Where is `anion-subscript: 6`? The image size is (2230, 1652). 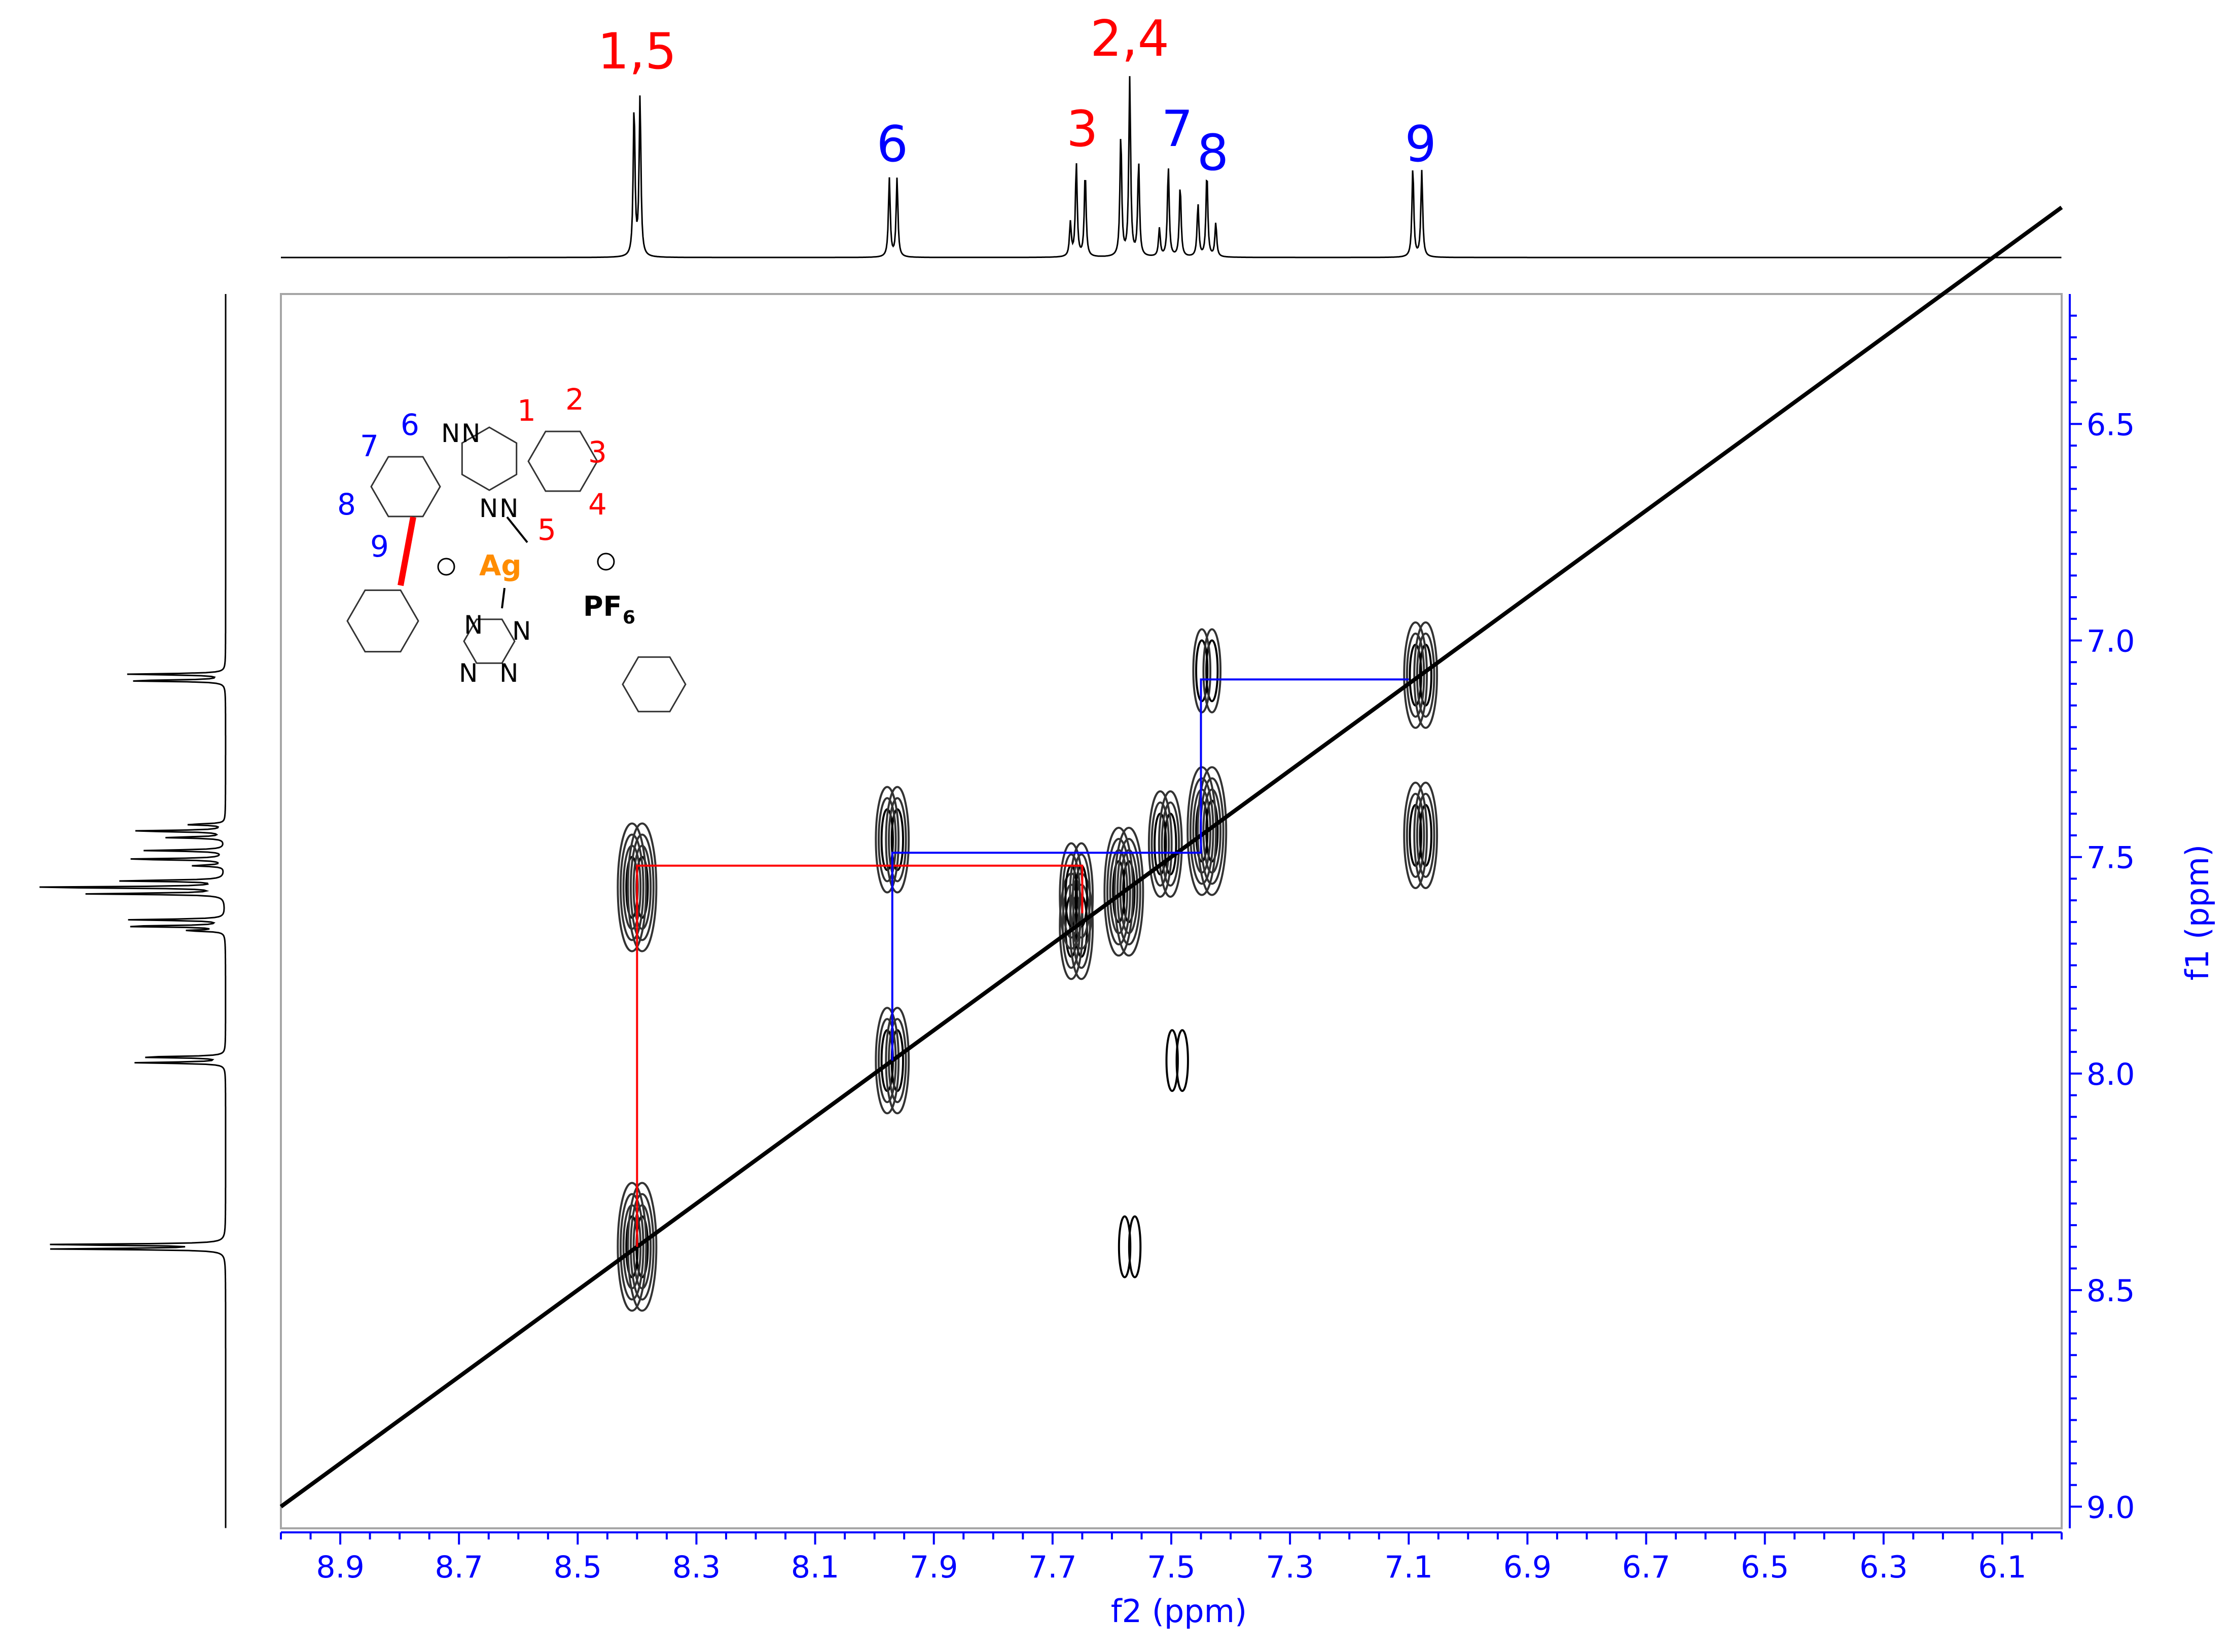 anion-subscript: 6 is located at coordinates (629, 618).